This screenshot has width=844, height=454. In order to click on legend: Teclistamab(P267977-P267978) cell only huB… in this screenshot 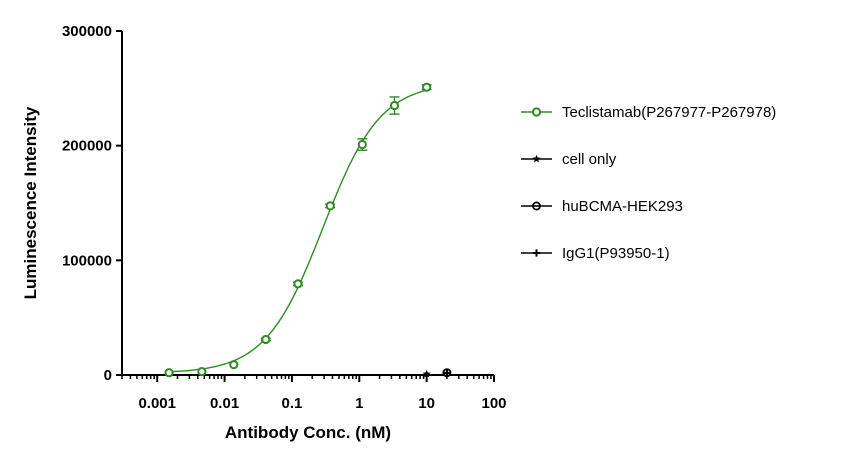, I will do `click(648, 183)`.